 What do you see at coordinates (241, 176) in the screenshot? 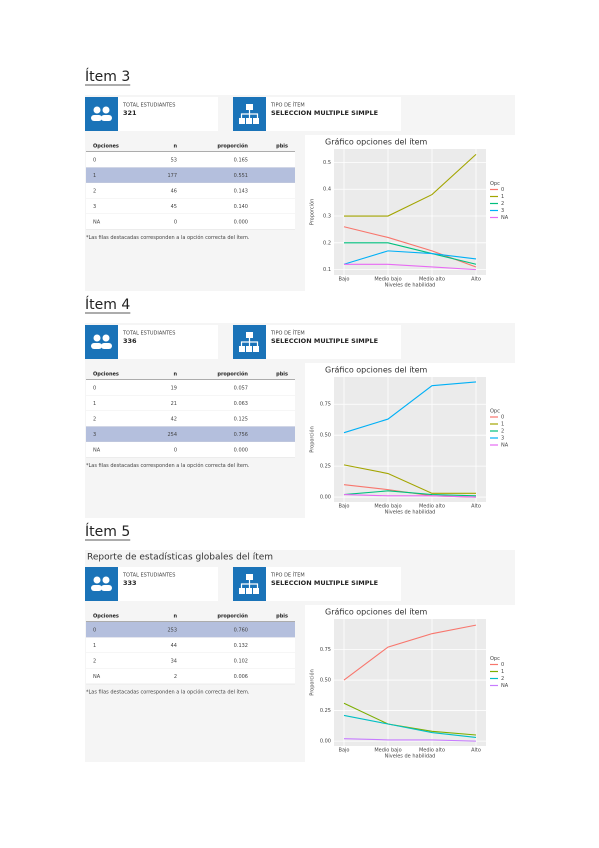
I see `table-cell: 0.551` at bounding box center [241, 176].